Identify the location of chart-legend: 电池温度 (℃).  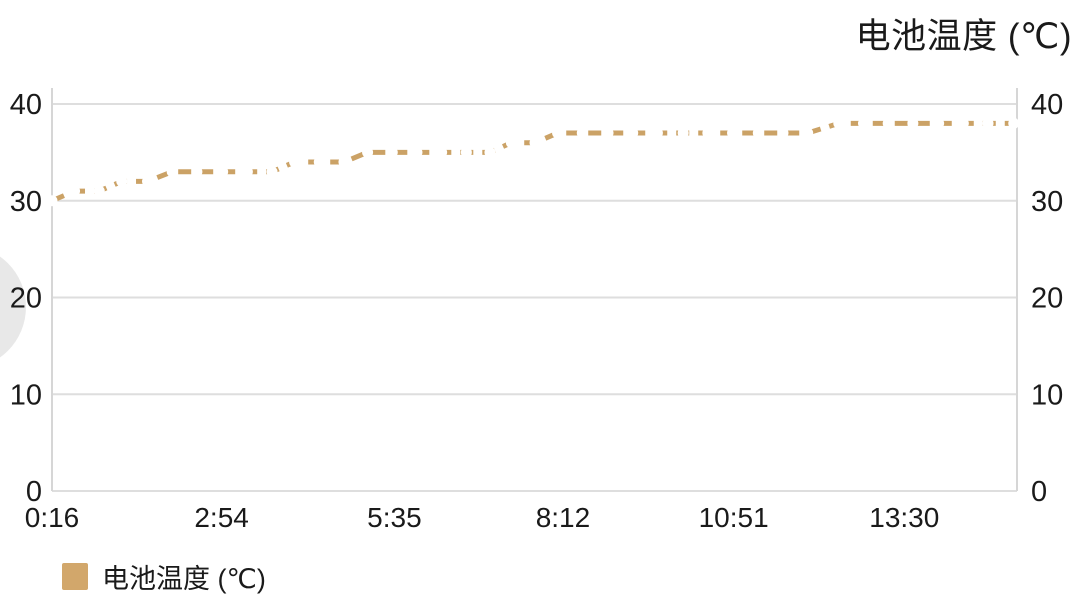
(164, 576).